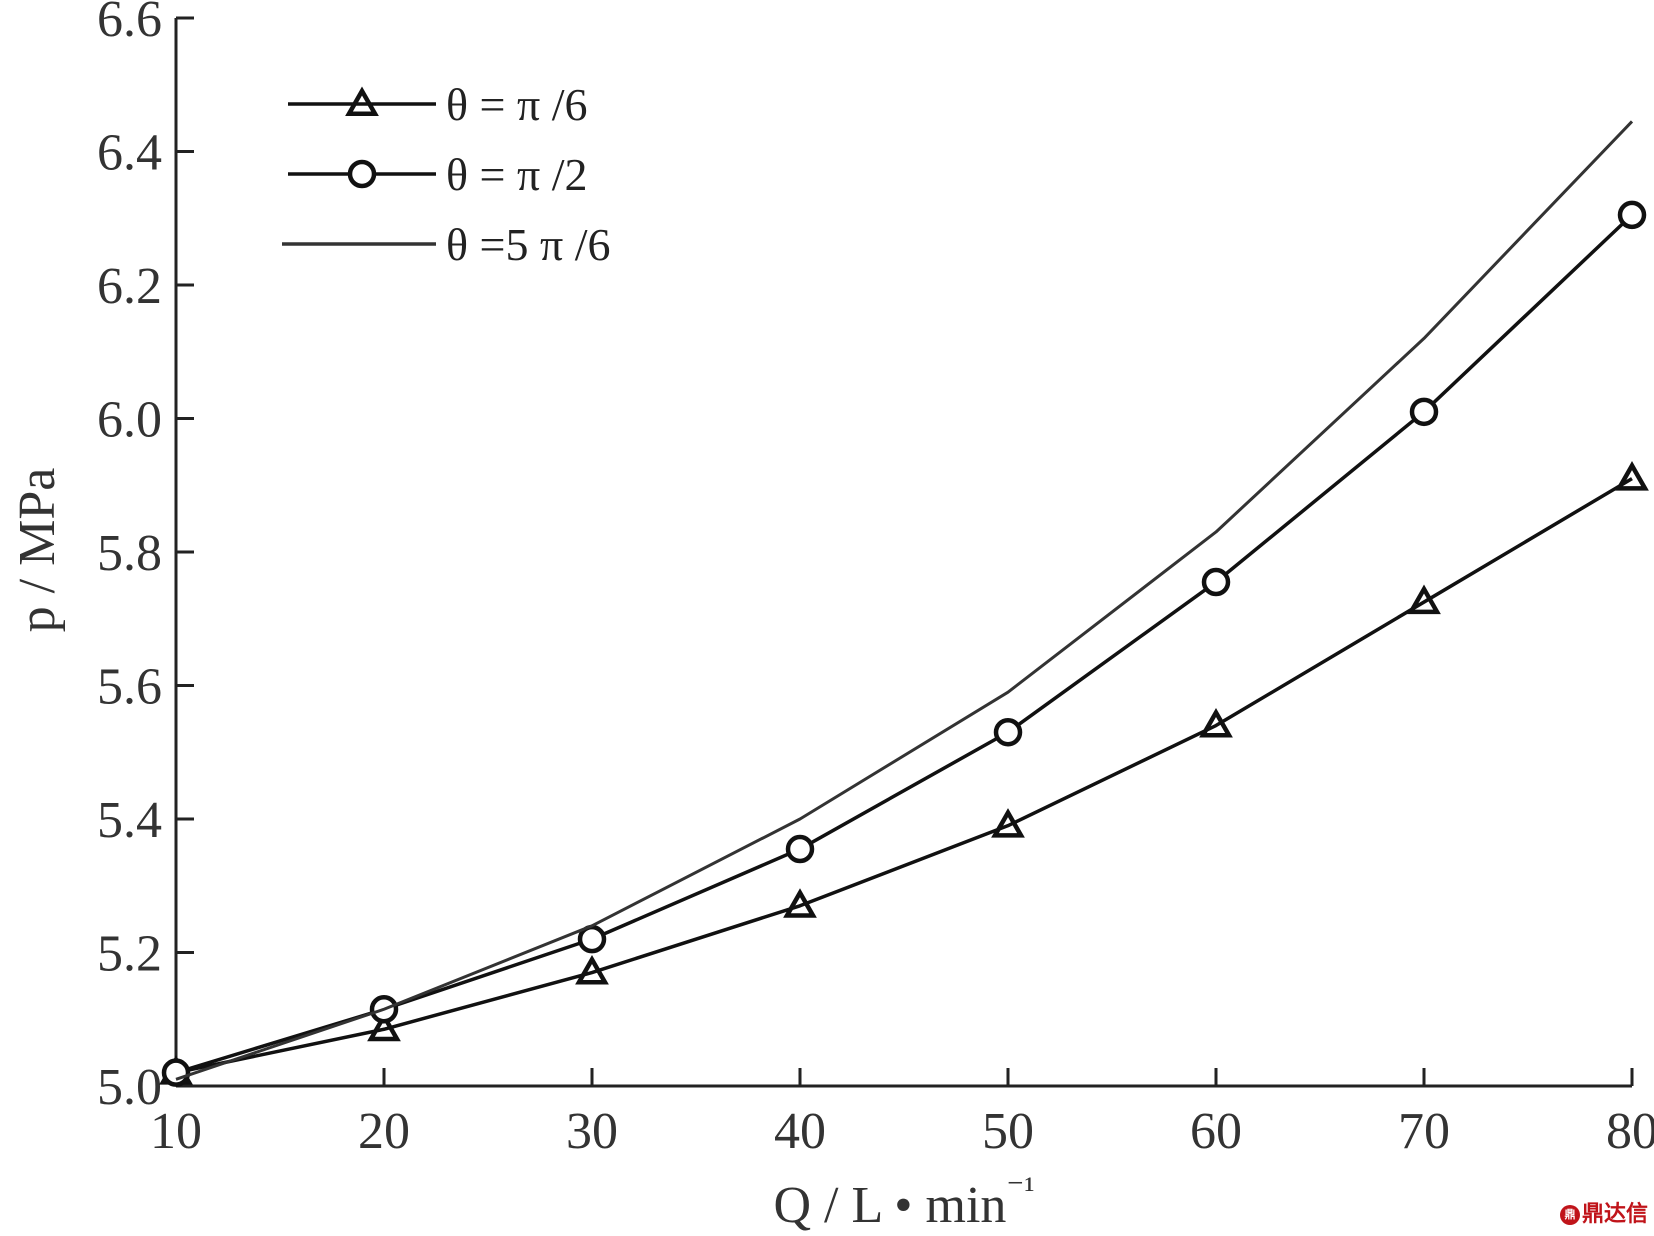  Describe the element at coordinates (37, 550) in the screenshot. I see `y-axis-label: p / MPa` at that location.